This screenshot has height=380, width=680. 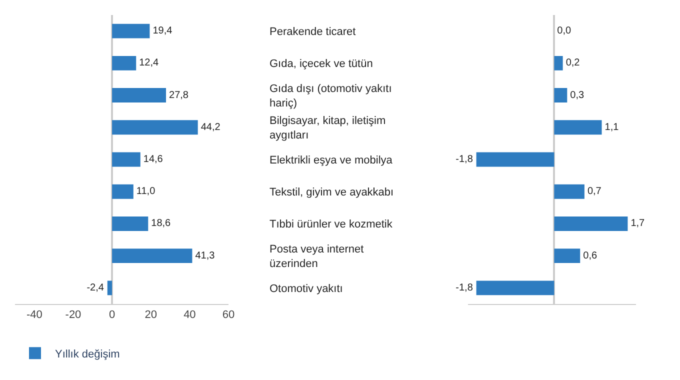 What do you see at coordinates (210, 127) in the screenshot?
I see `data-label: 44,2` at bounding box center [210, 127].